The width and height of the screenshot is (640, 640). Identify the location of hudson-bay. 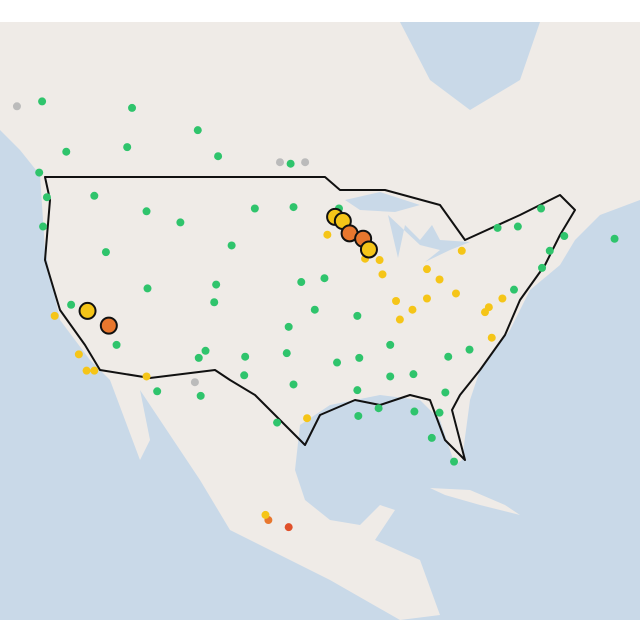
(470, 66).